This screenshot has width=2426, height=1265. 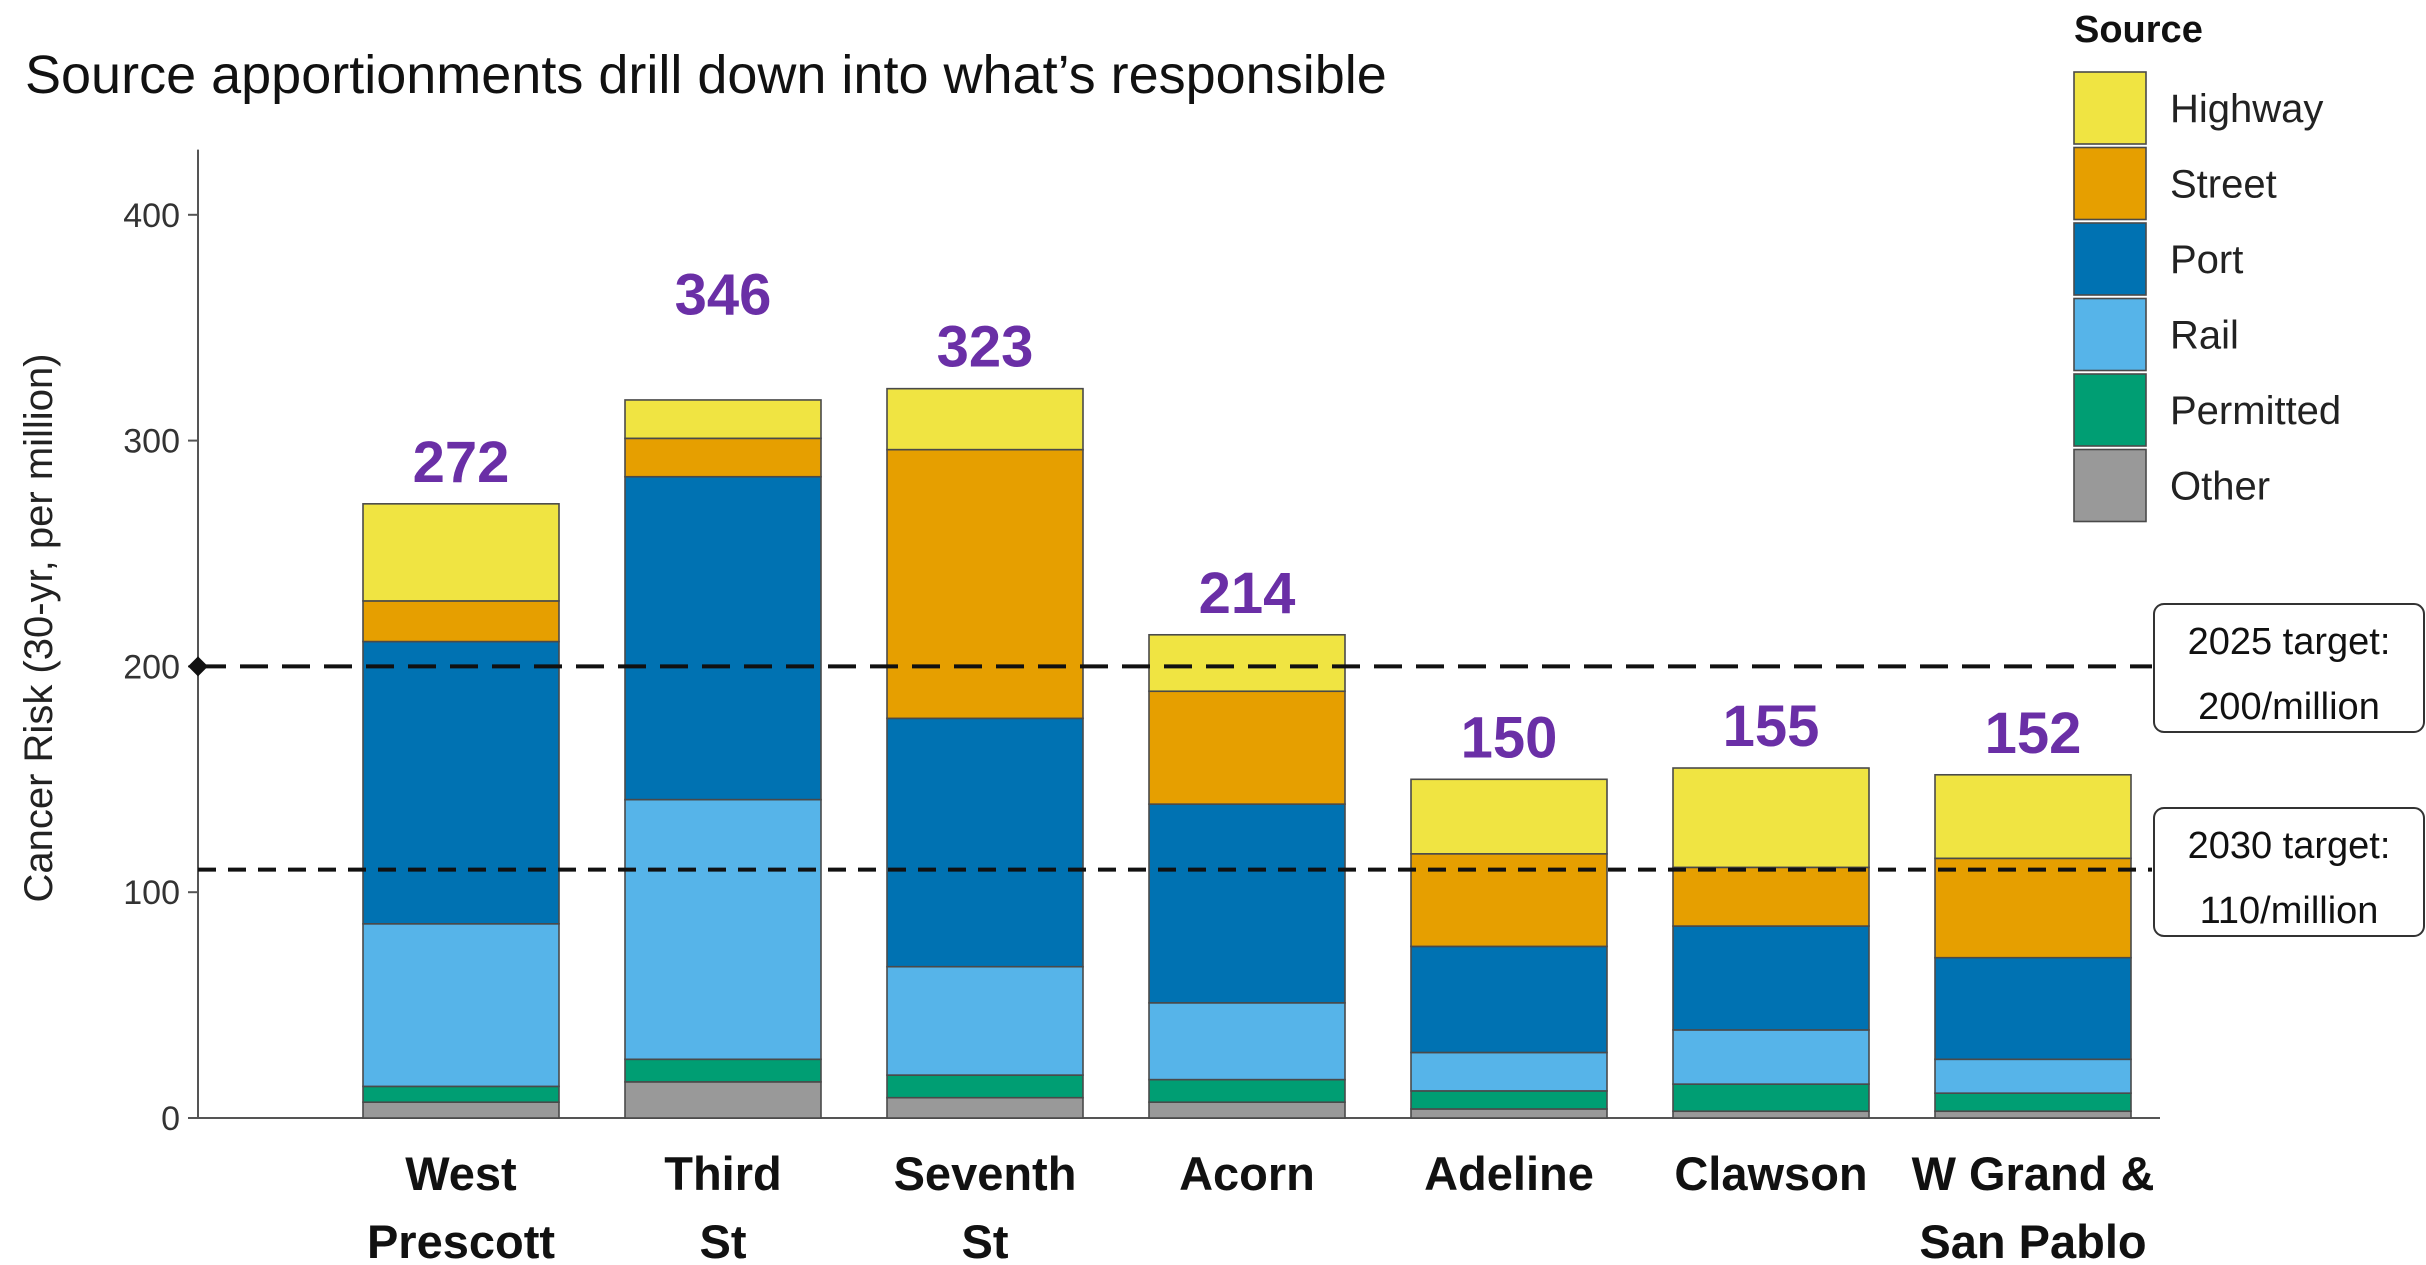 I want to click on target-marker, so click(x=198, y=666).